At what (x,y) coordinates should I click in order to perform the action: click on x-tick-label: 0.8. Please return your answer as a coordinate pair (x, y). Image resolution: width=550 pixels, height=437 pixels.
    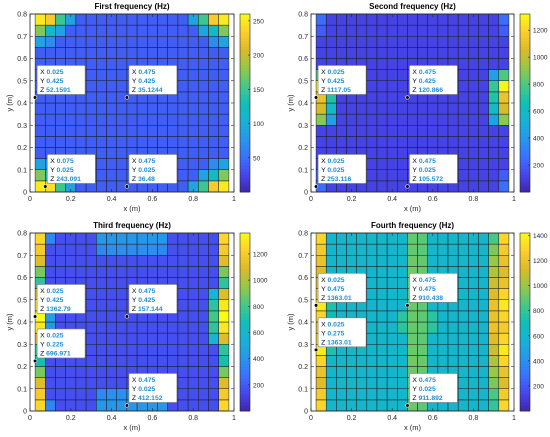
    Looking at the image, I should click on (193, 199).